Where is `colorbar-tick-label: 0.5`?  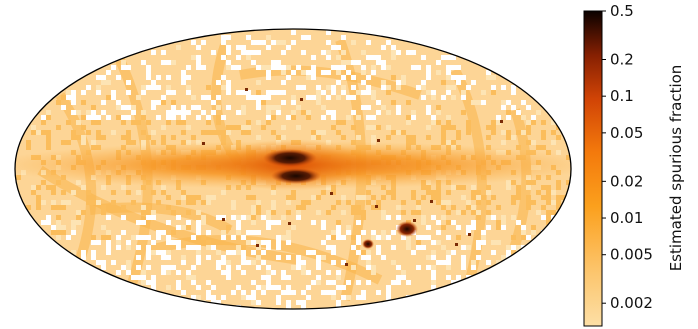
colorbar-tick-label: 0.5 is located at coordinates (622, 11).